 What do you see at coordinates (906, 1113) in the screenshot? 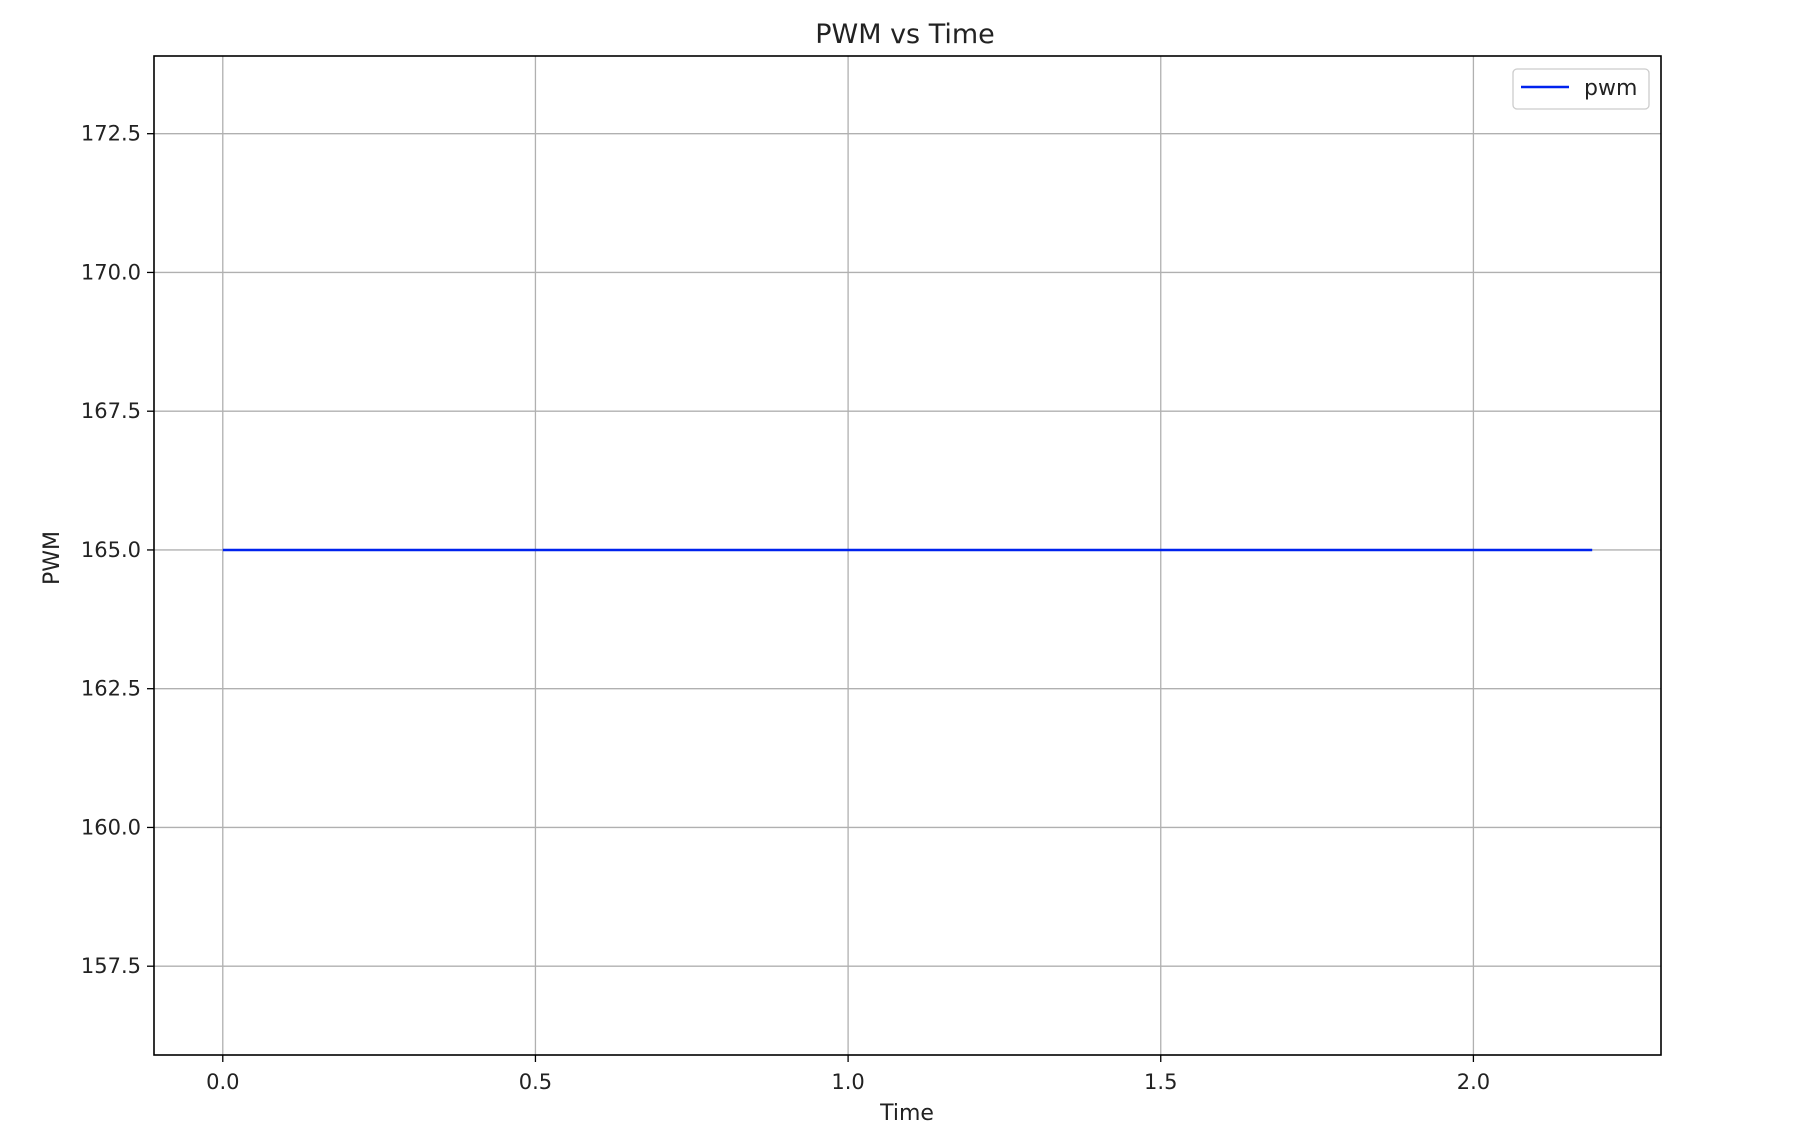
I see `x-axis-label: Time` at bounding box center [906, 1113].